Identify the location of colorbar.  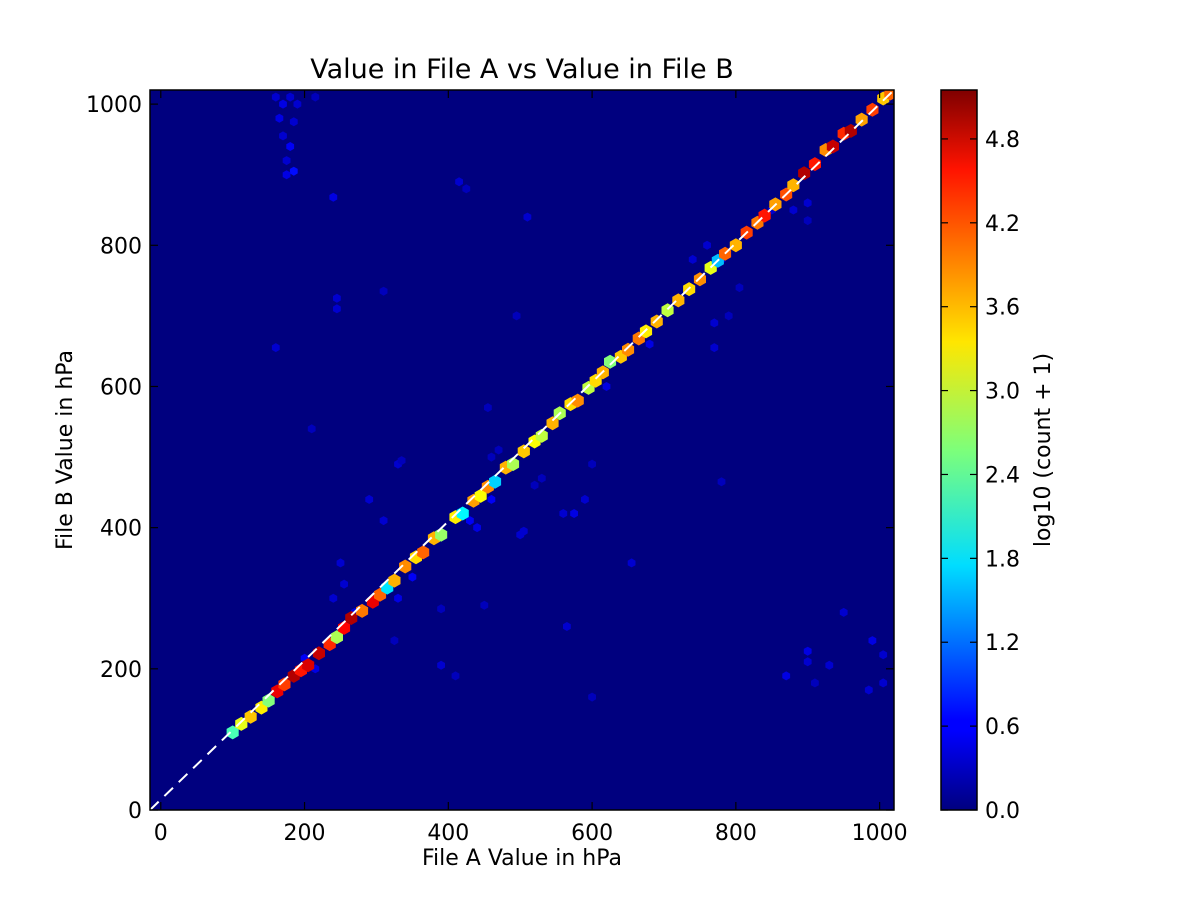
(959, 450).